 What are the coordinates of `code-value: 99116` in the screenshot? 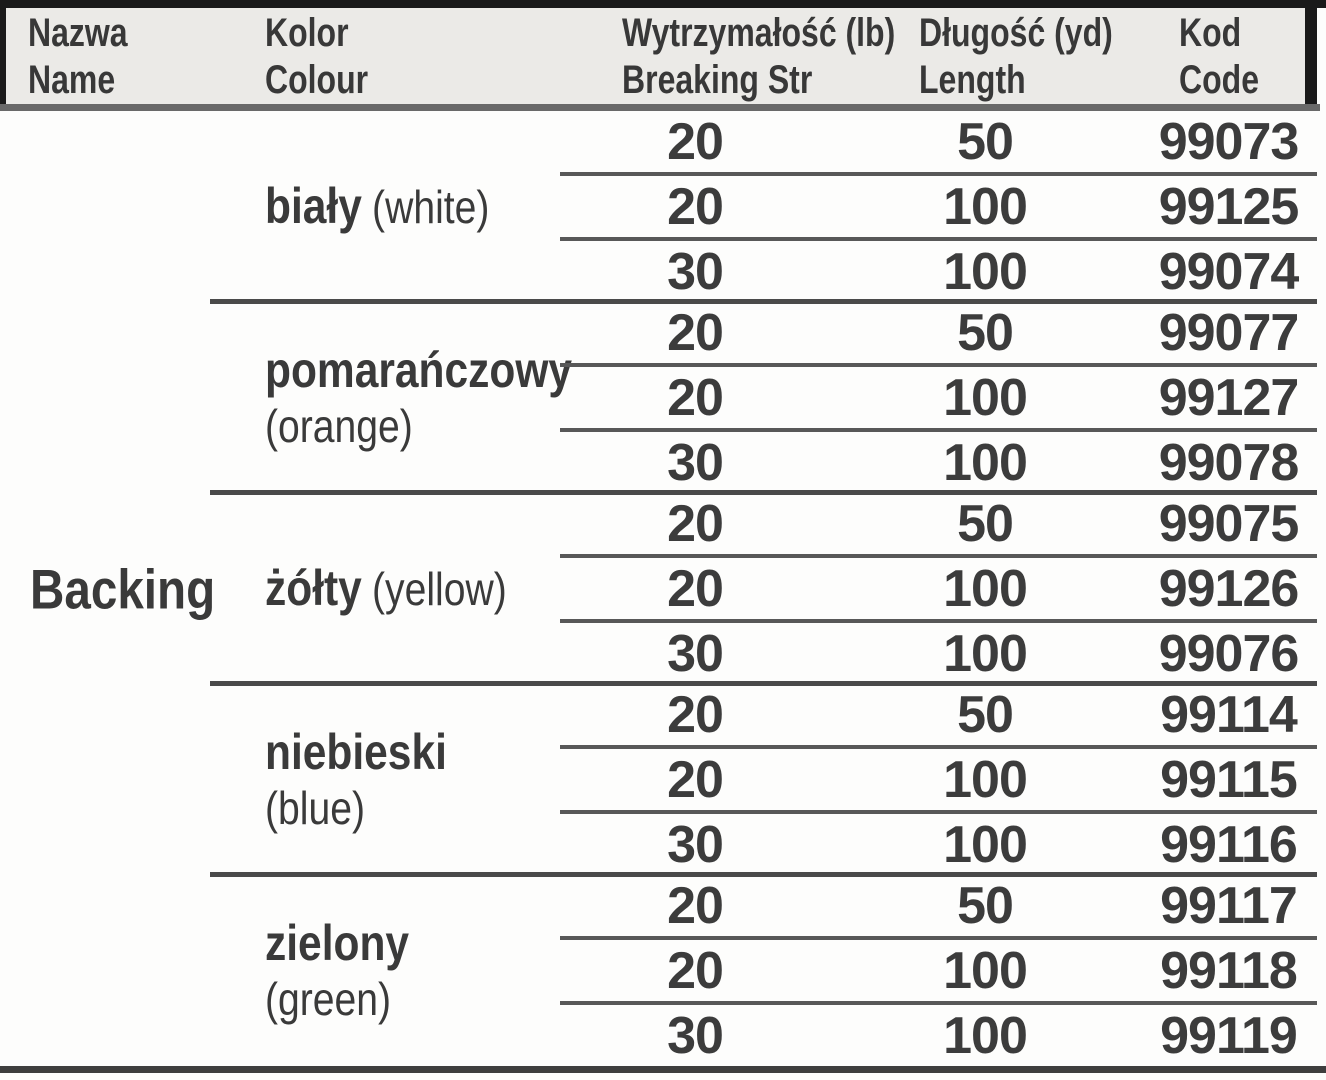 It's located at (1229, 844).